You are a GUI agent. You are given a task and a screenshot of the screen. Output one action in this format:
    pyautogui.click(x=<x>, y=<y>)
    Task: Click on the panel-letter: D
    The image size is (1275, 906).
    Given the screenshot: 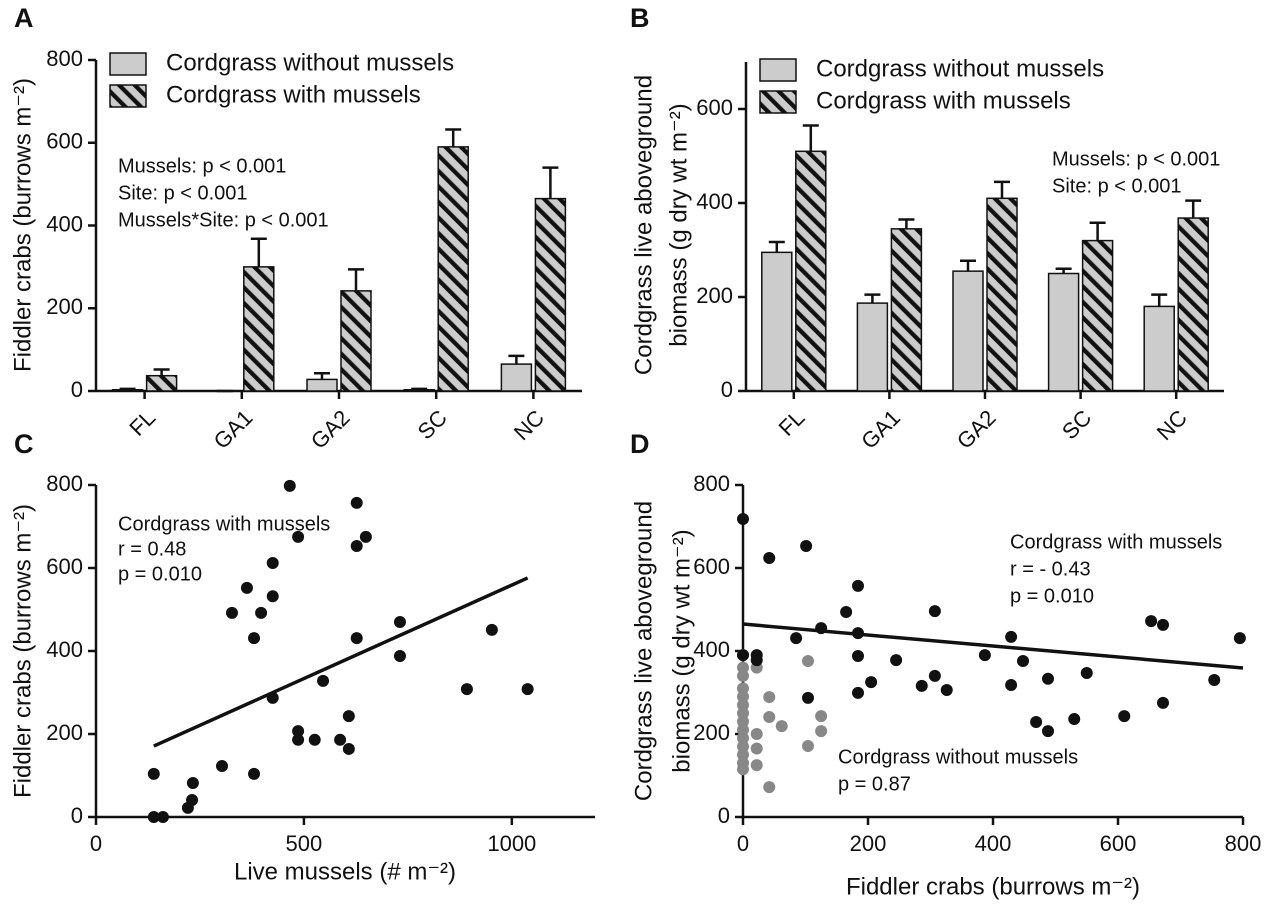 What is the action you would take?
    pyautogui.click(x=640, y=444)
    